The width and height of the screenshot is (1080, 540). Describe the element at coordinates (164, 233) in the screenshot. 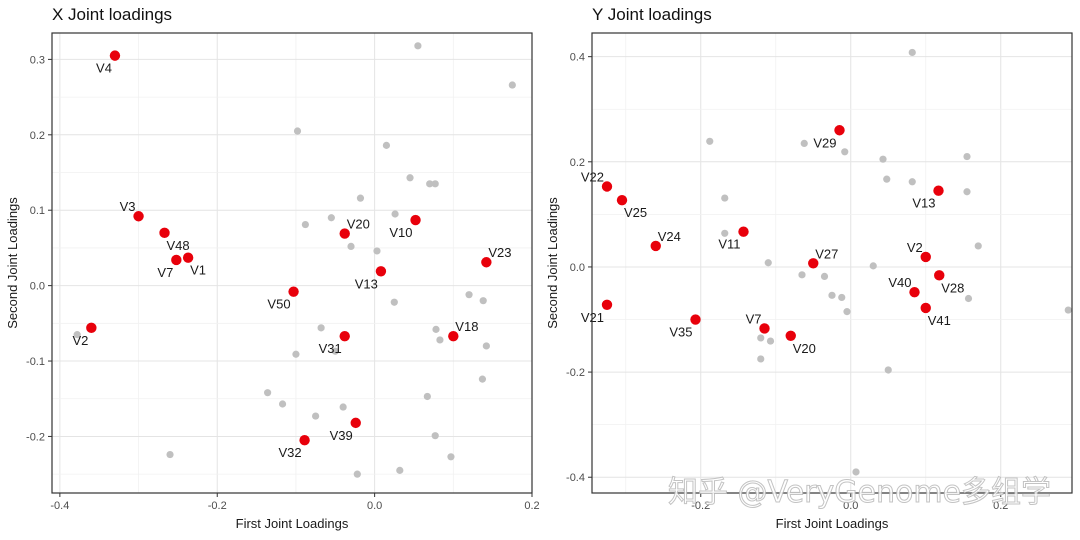

I see `highlight-point-v48` at that location.